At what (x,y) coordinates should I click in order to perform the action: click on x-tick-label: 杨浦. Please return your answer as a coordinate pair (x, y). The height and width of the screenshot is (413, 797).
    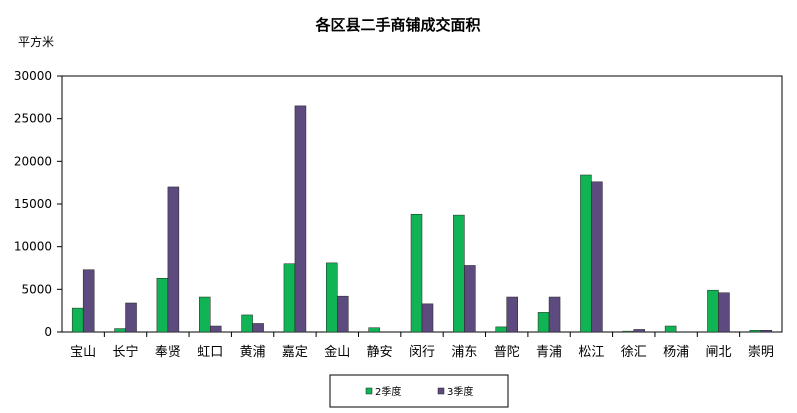
    Looking at the image, I should click on (676, 352).